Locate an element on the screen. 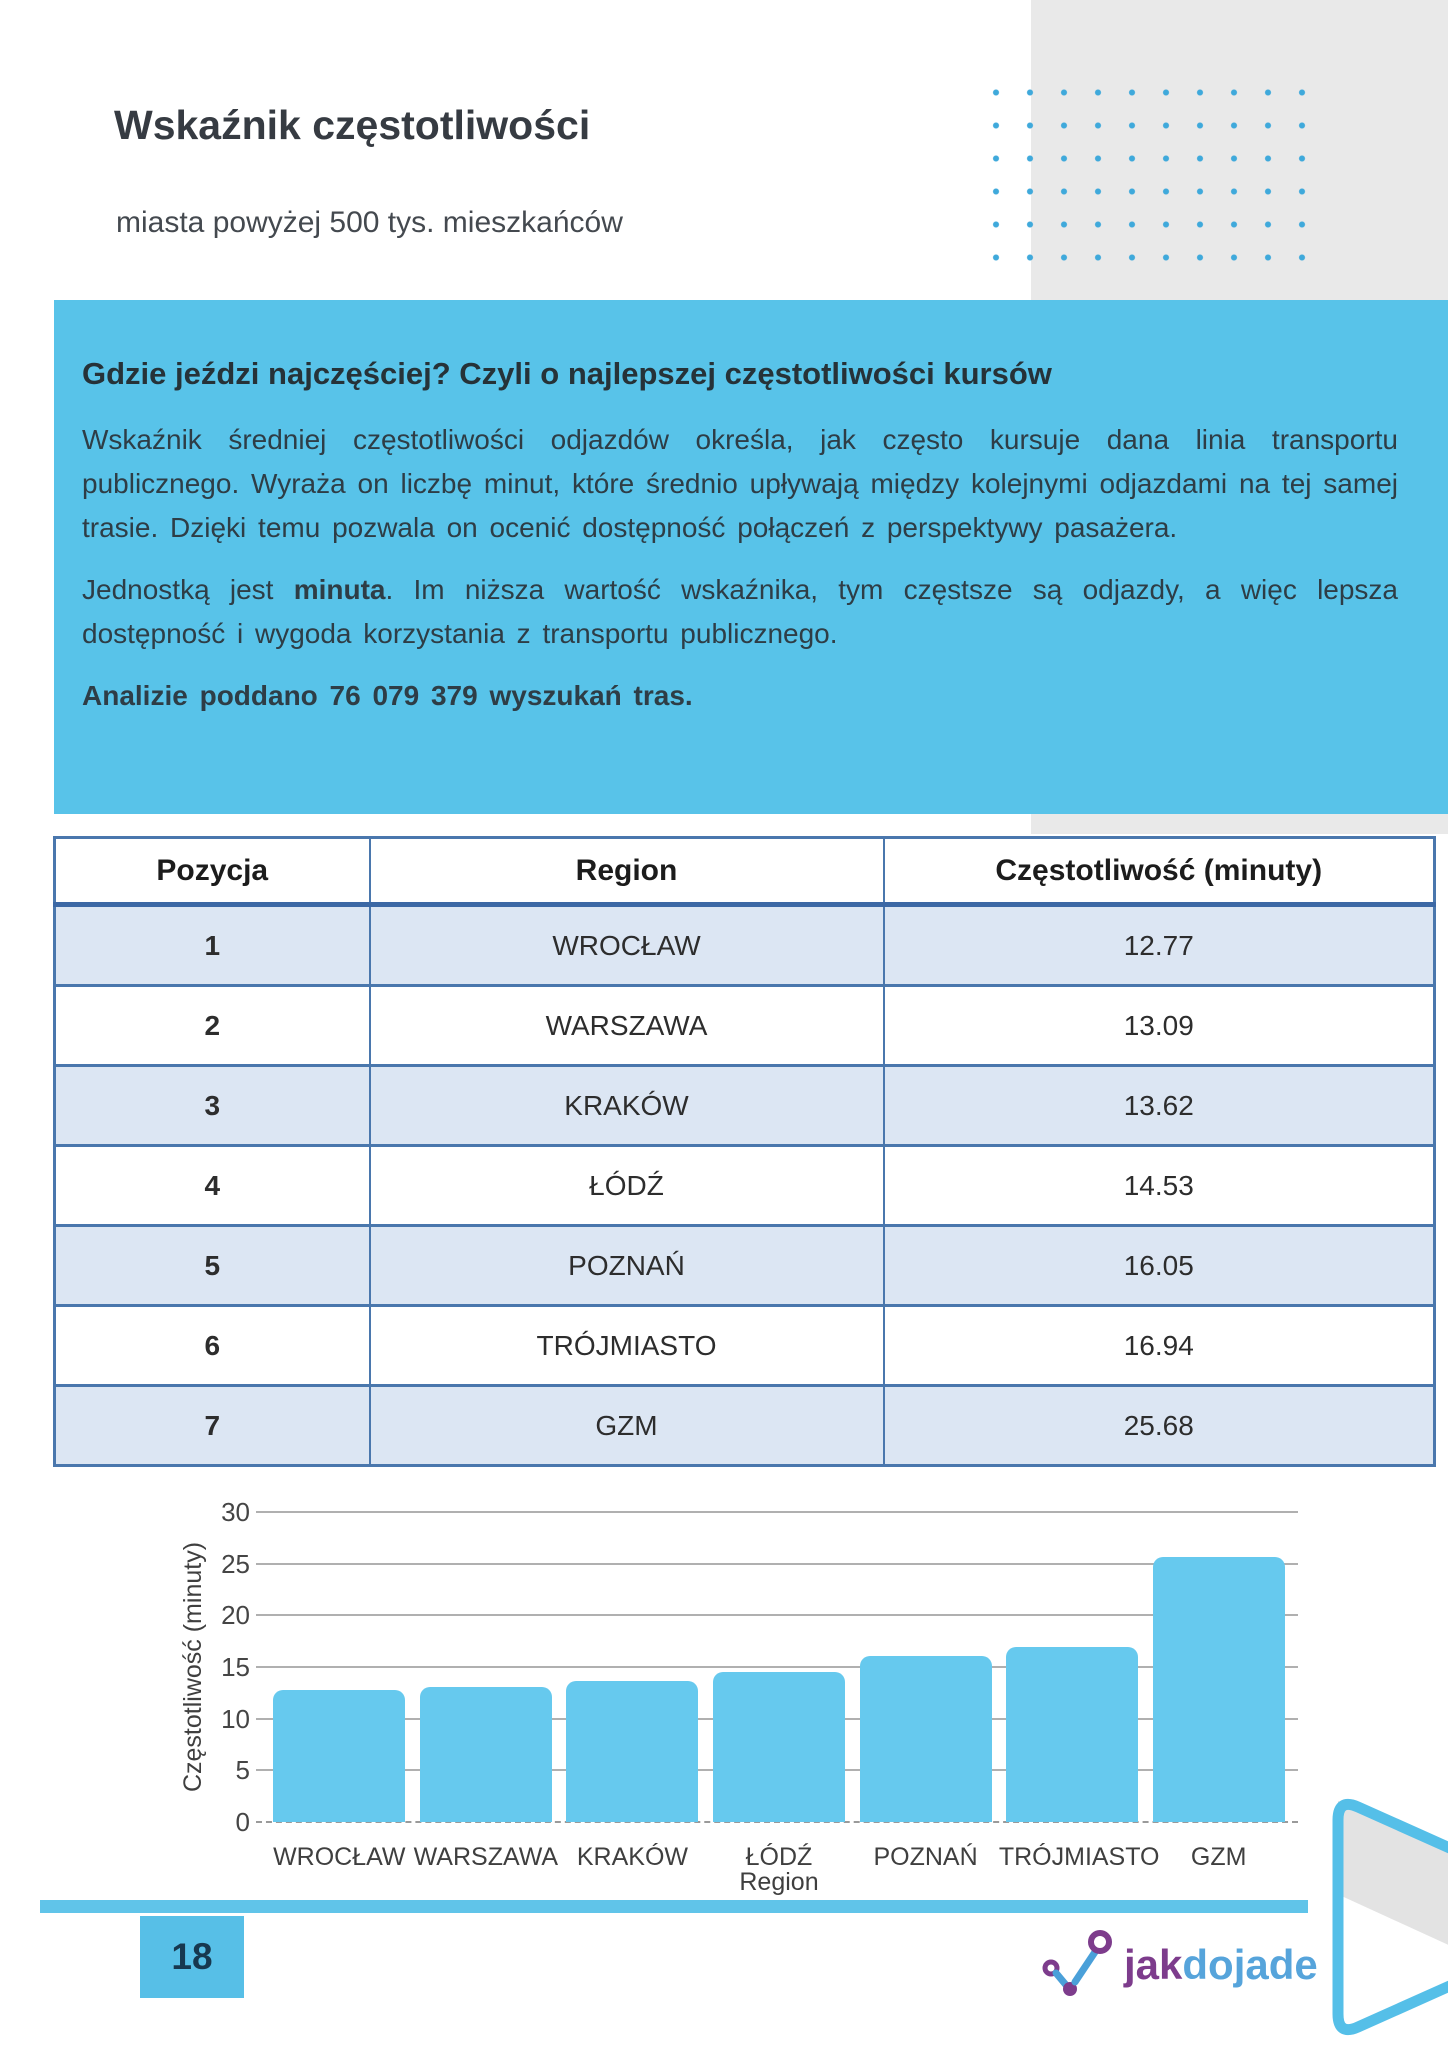 The image size is (1448, 2048). table-row: 2 WARSZAWA 13.09 is located at coordinates (744, 1026).